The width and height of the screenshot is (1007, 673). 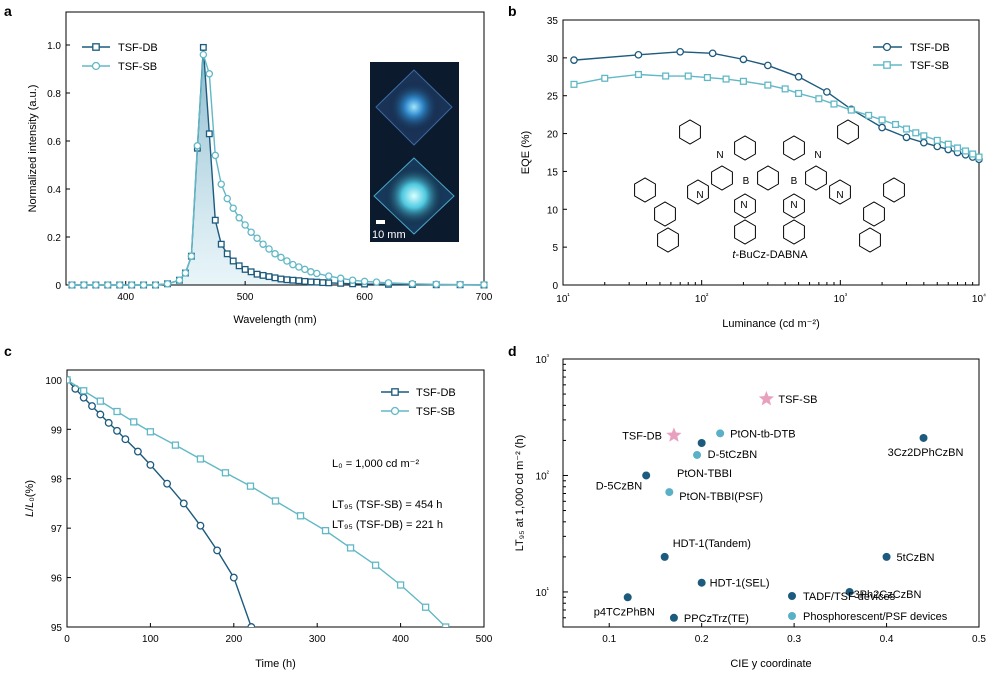 I want to click on x-tick-label: 500, so click(x=484, y=639).